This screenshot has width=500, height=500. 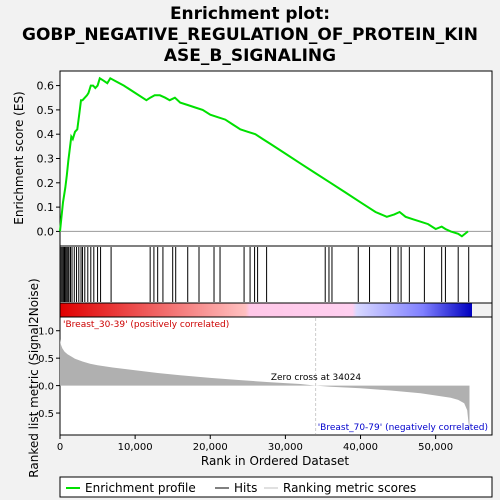 What do you see at coordinates (47, 373) in the screenshot?
I see `metric-y-axis: 1.0 0.5 0.0 -0.5` at bounding box center [47, 373].